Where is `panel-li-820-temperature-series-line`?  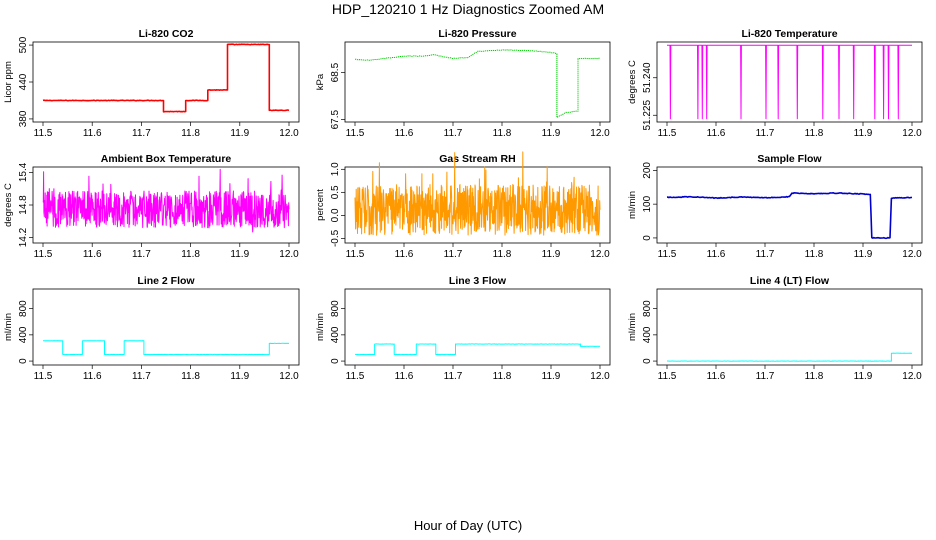 panel-li-820-temperature-series-line is located at coordinates (789, 82).